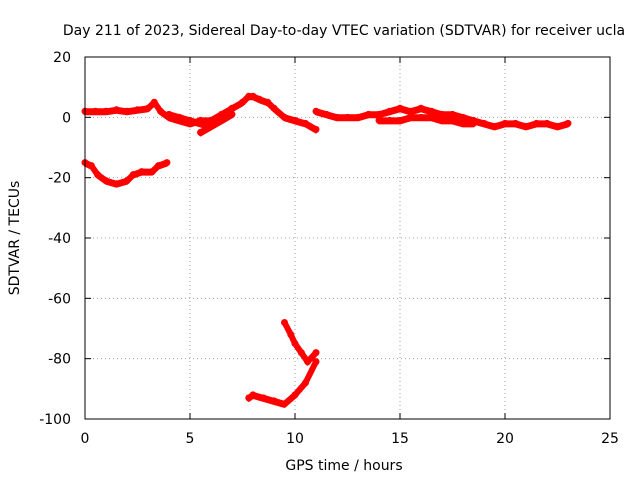 This screenshot has height=480, width=640. I want to click on x-tick-label: 25, so click(610, 439).